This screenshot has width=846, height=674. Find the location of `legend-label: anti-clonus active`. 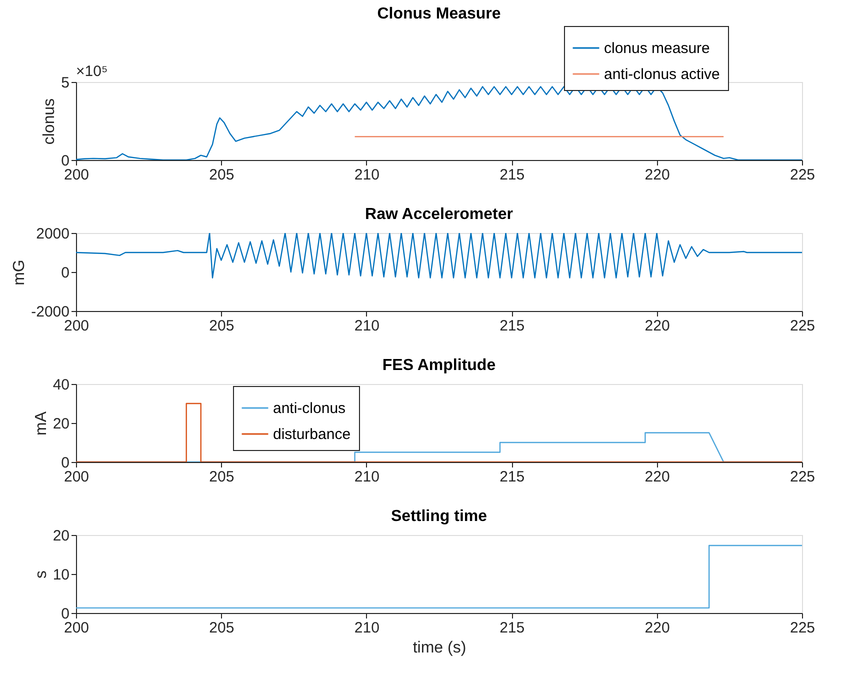

legend-label: anti-clonus active is located at coordinates (662, 74).